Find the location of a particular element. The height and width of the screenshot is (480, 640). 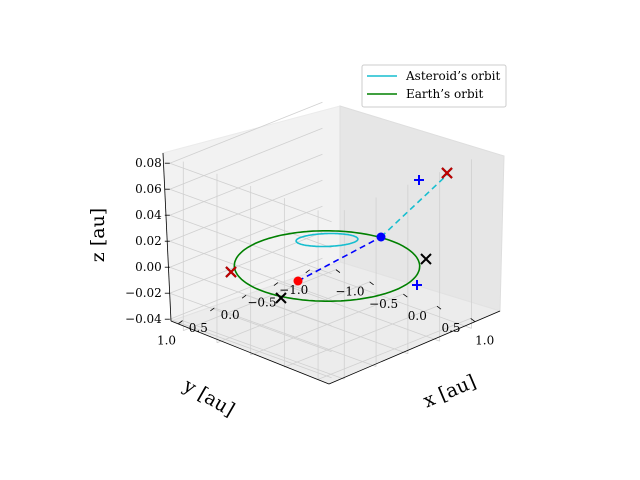

legend-box is located at coordinates (434, 86).